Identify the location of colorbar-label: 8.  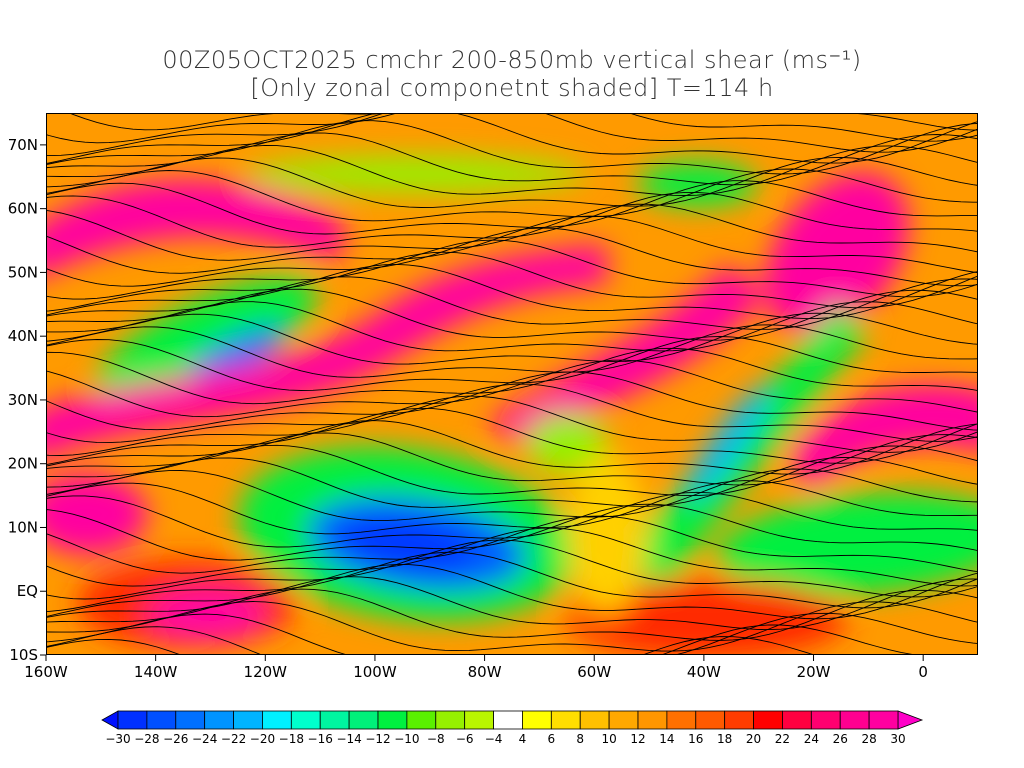
(580, 739).